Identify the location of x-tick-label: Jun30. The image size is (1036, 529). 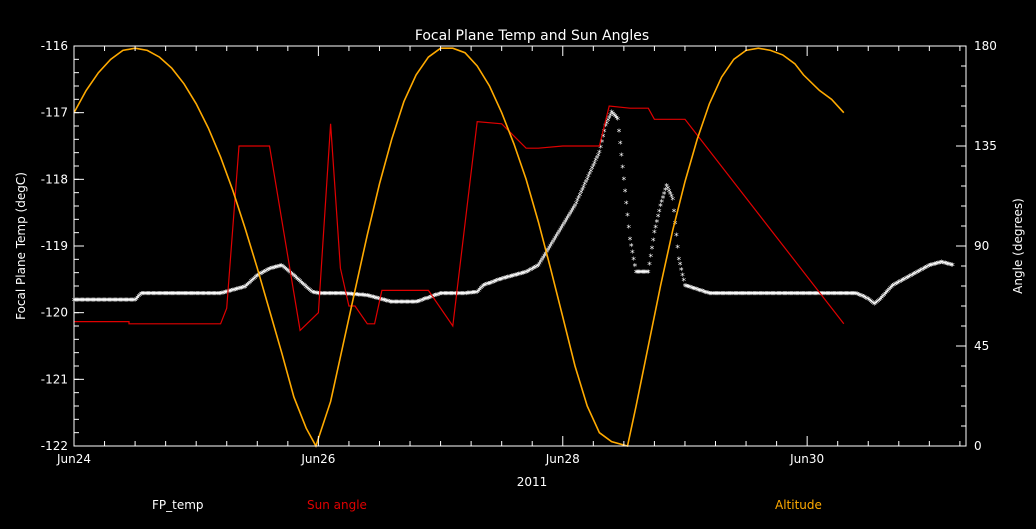
(806, 459).